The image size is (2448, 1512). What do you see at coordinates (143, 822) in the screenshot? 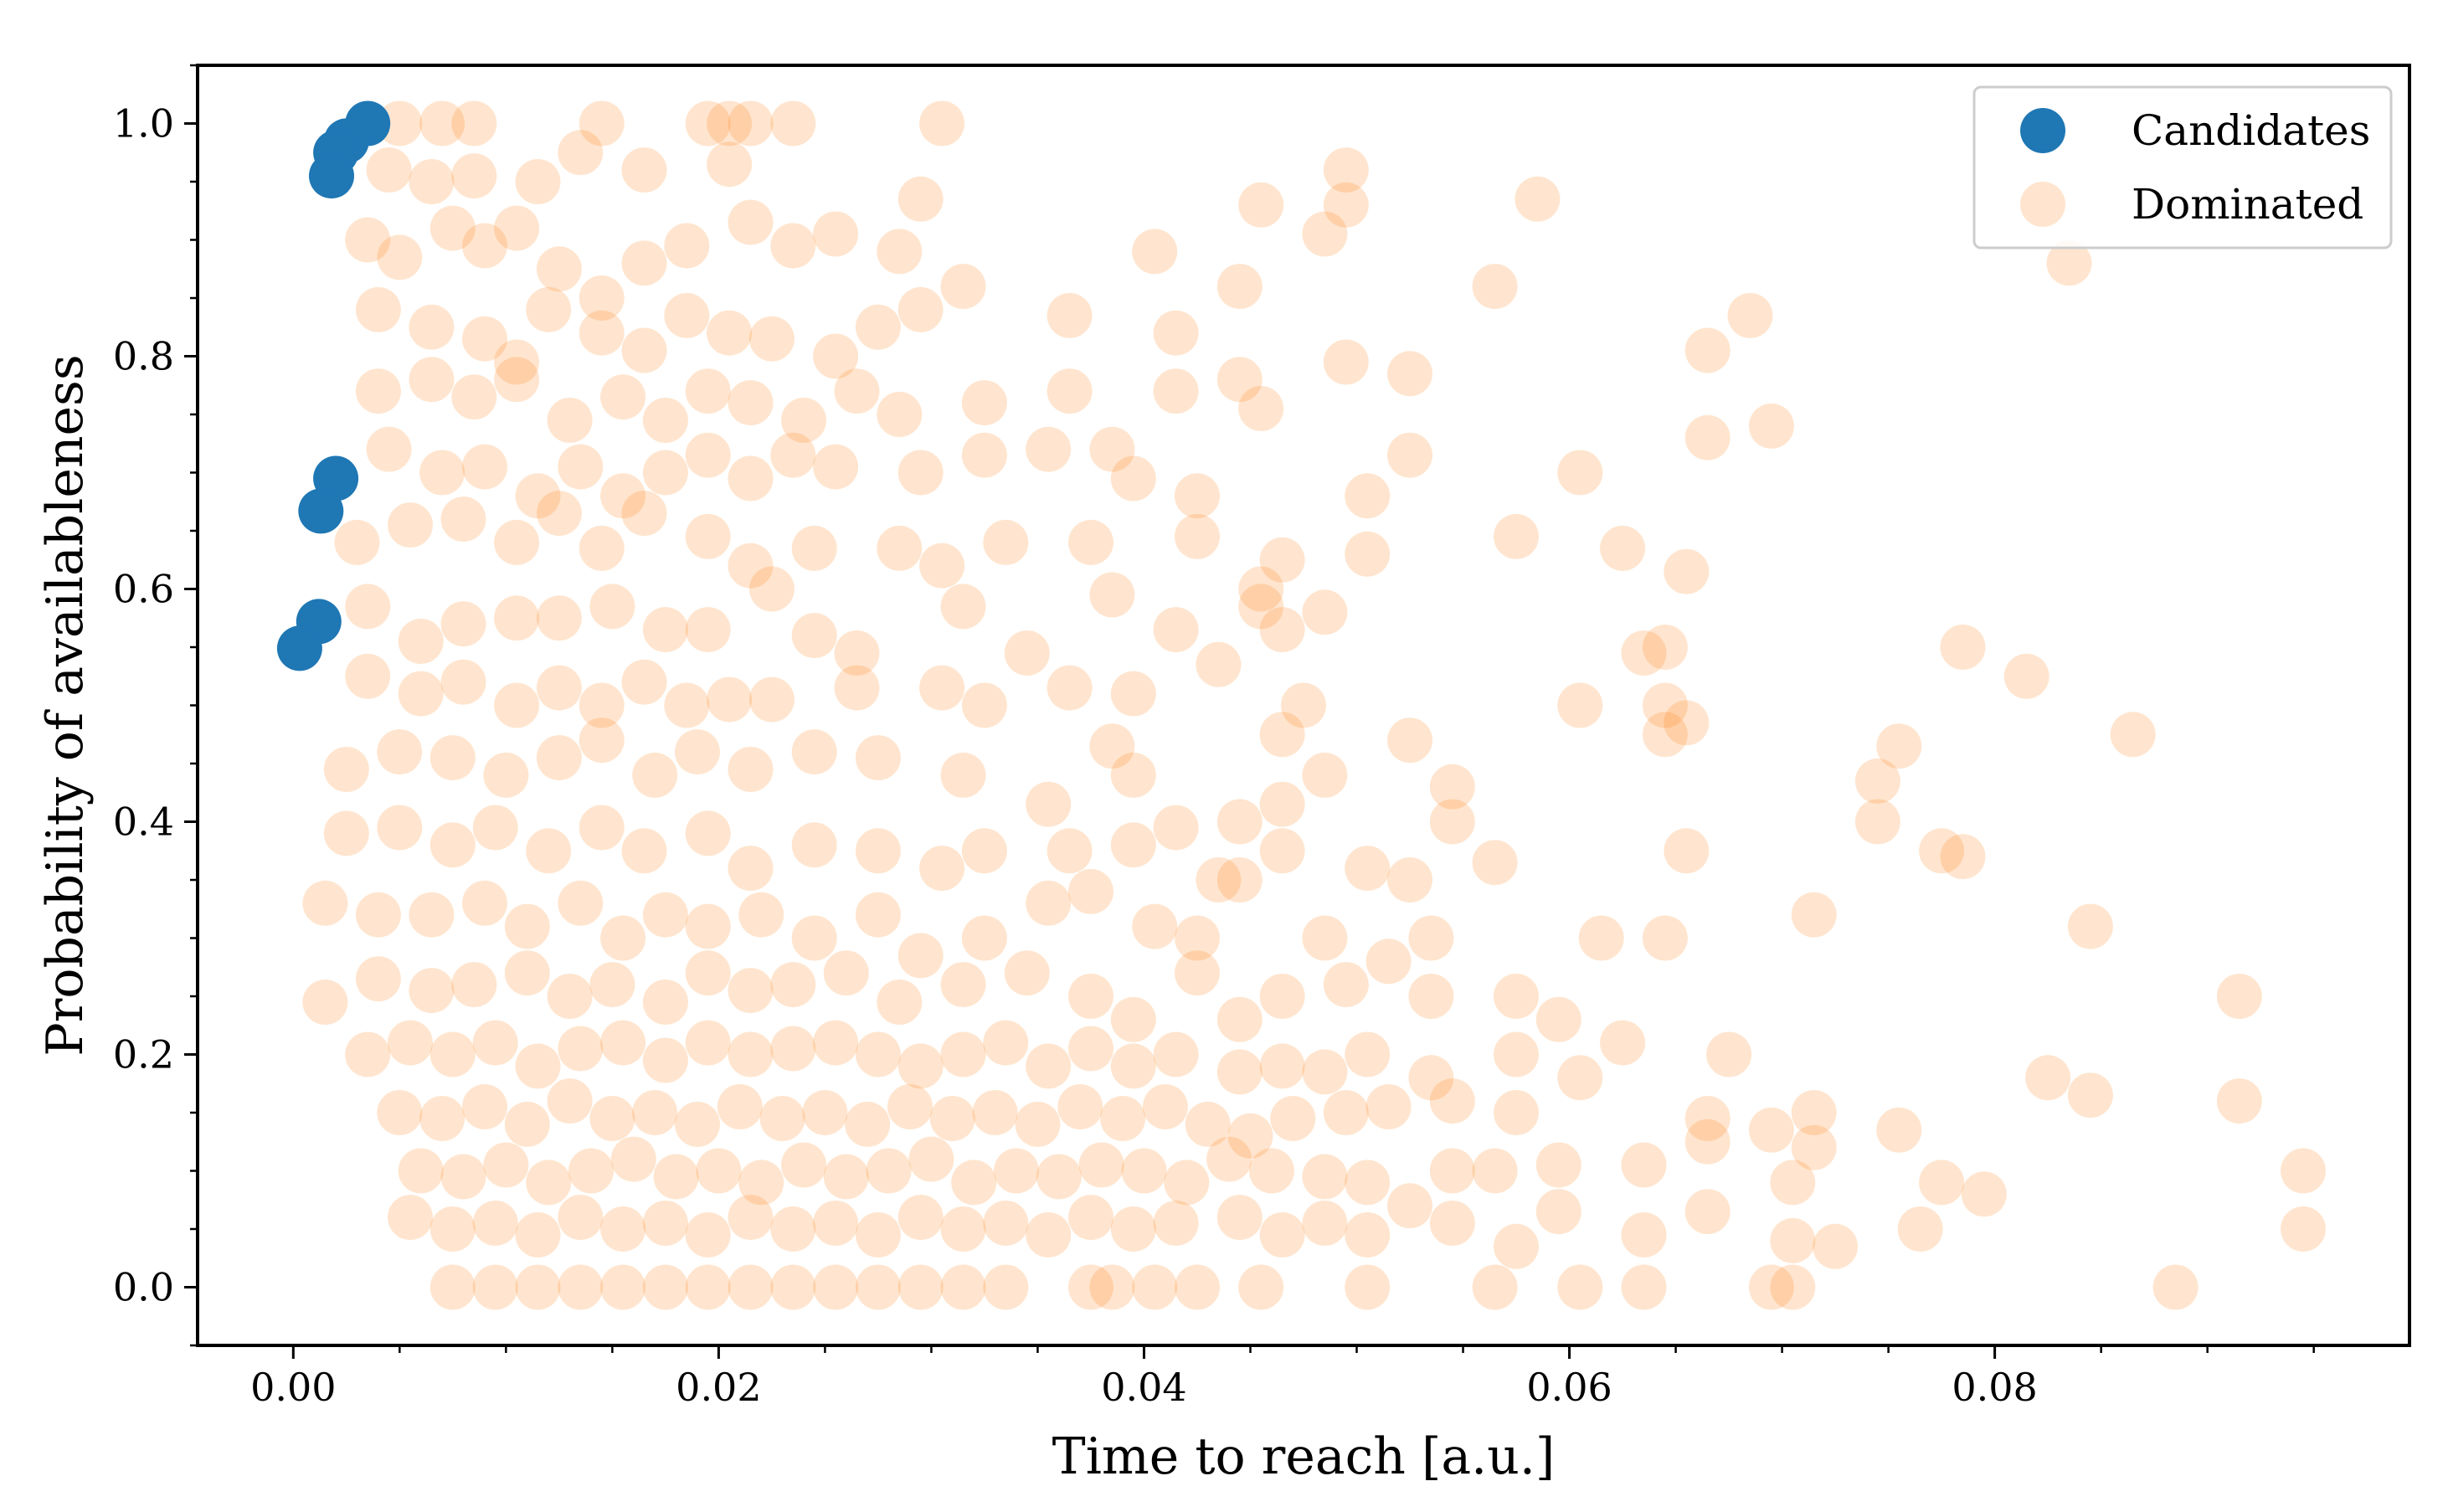
I see `y-tick-label: 0.4` at bounding box center [143, 822].